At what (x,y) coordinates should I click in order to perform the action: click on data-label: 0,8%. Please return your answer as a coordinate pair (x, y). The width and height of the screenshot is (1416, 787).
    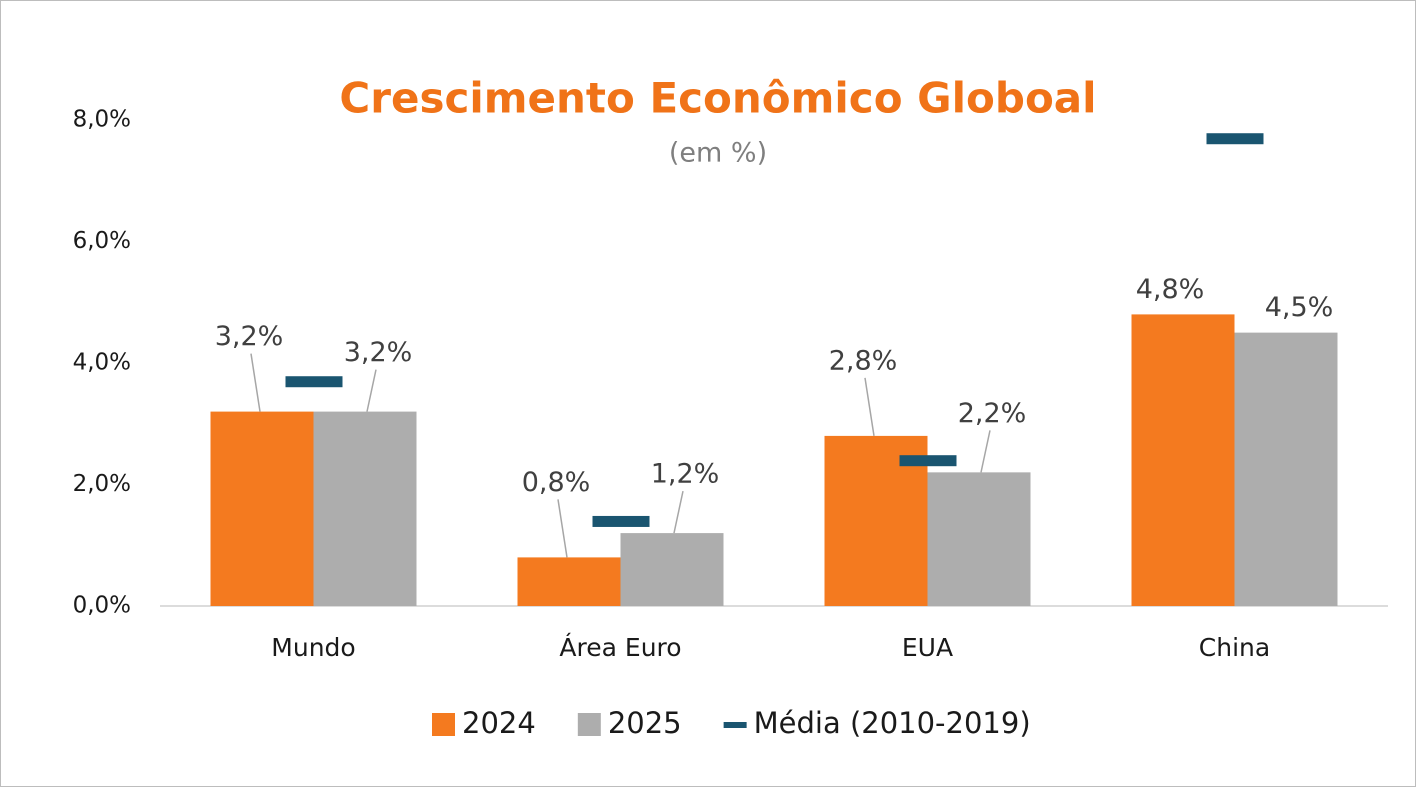
    Looking at the image, I should click on (556, 482).